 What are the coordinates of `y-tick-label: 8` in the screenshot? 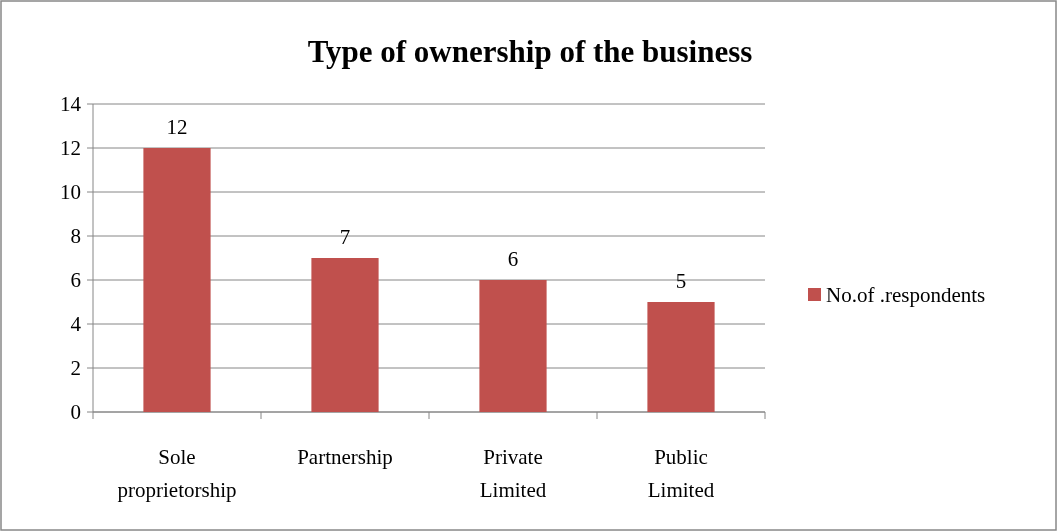 It's located at (75, 236).